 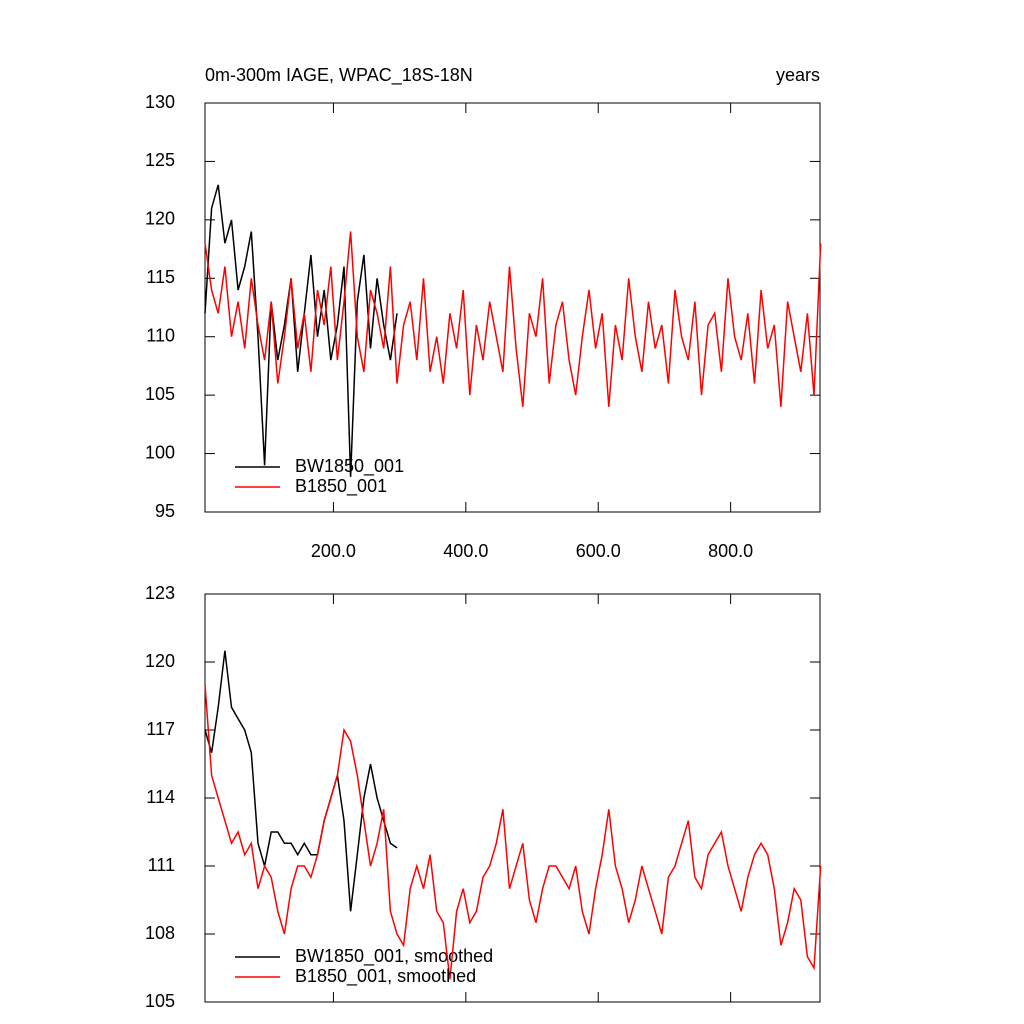 I want to click on y-tick-label: 117, so click(x=160, y=729).